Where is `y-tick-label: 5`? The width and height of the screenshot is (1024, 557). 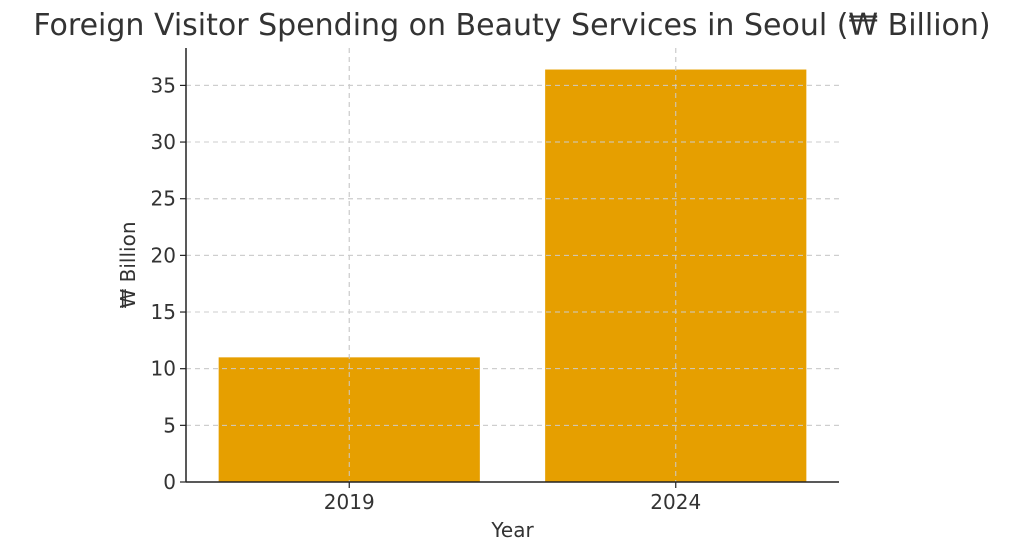
y-tick-label: 5 is located at coordinates (169, 425).